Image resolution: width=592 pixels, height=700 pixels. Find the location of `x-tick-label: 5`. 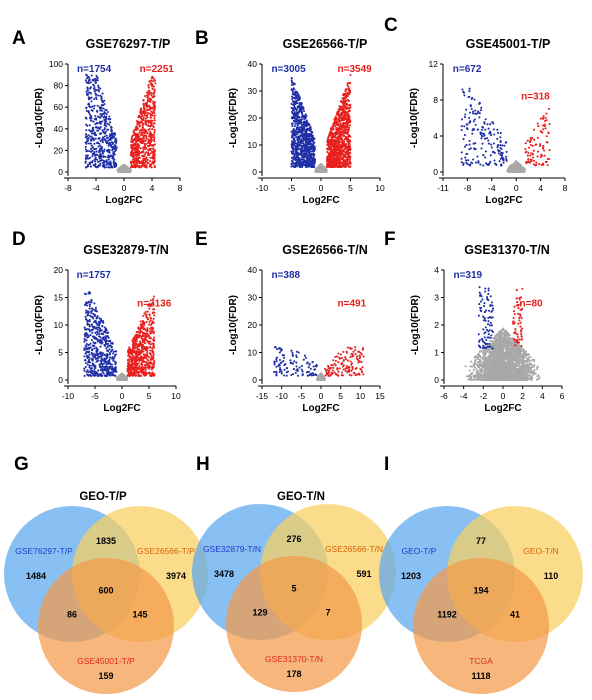

x-tick-label: 5 is located at coordinates (350, 188).